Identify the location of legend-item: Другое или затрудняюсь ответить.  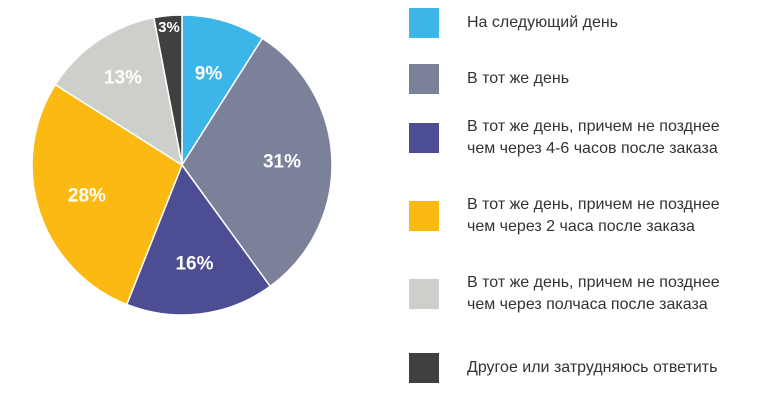
(563, 368).